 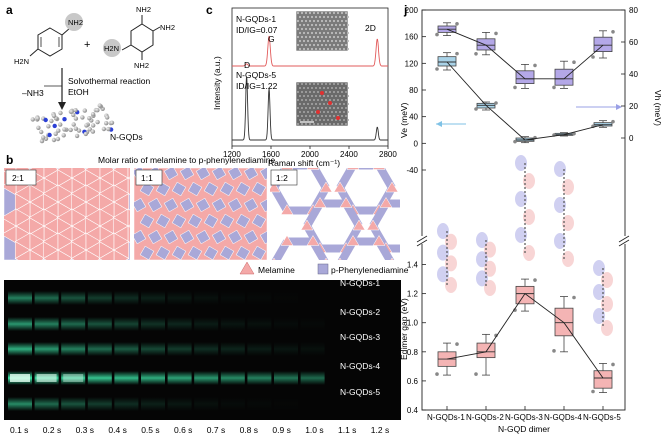 What do you see at coordinates (525, 77) in the screenshot?
I see `box-ve` at bounding box center [525, 77].